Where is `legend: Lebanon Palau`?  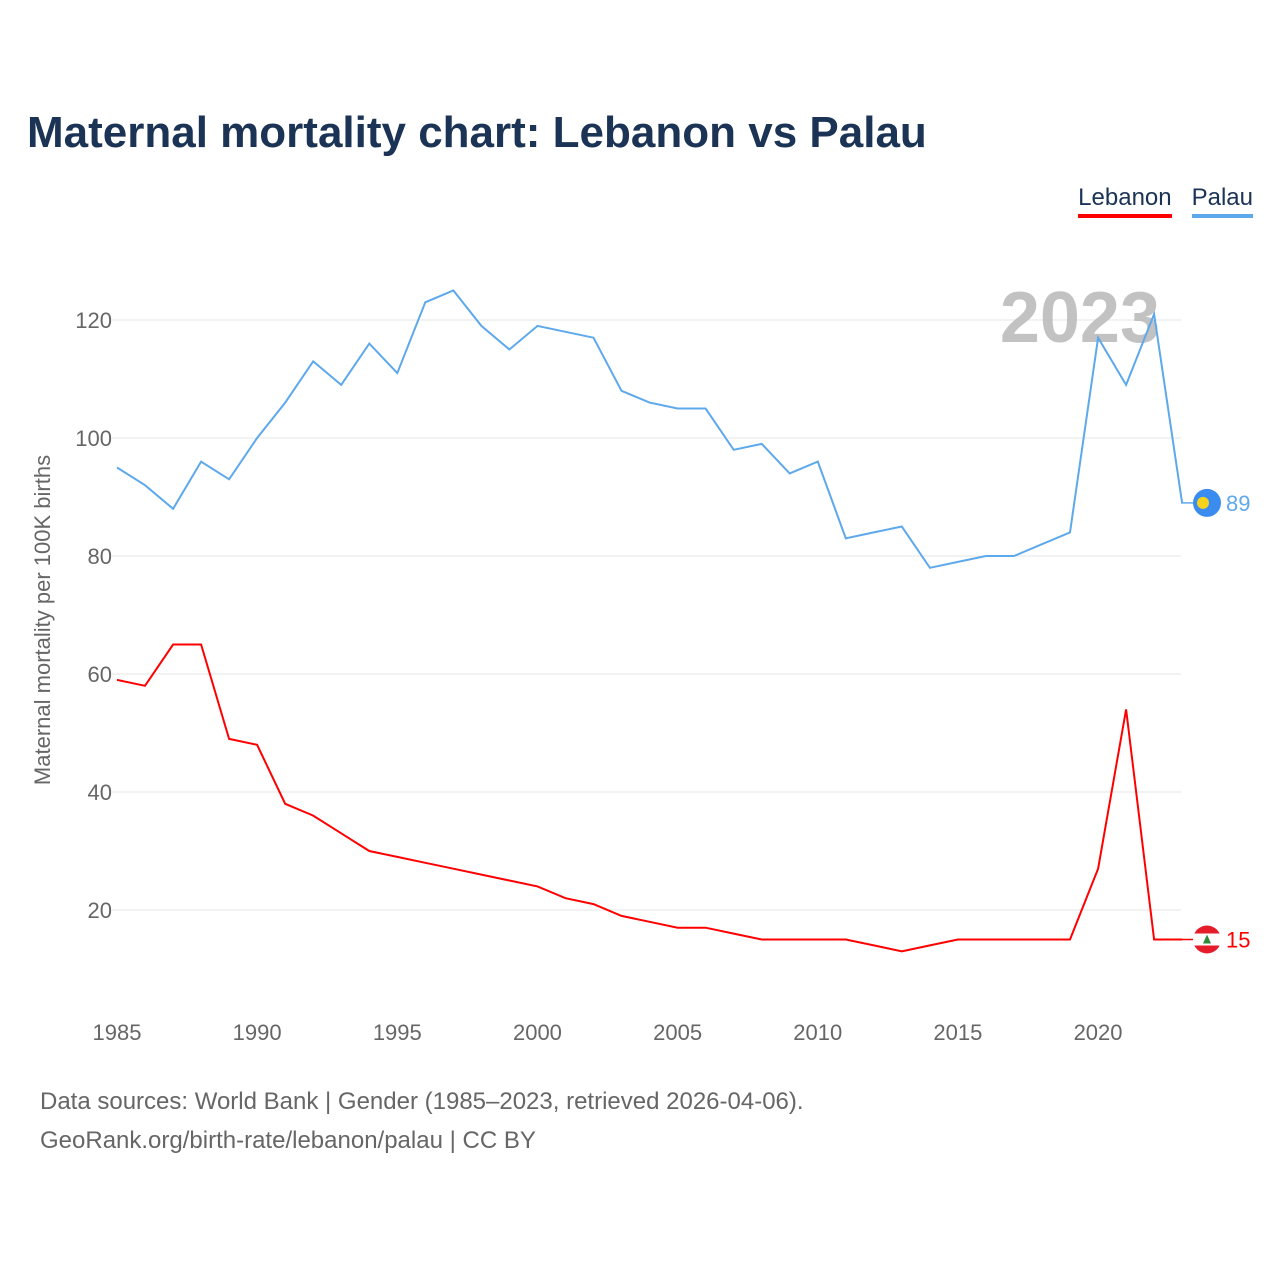 legend: Lebanon Palau is located at coordinates (1165, 201).